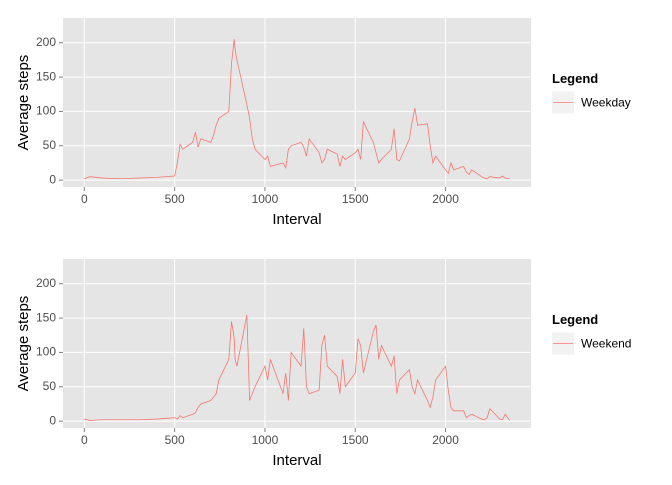 The height and width of the screenshot is (485, 672). What do you see at coordinates (297, 367) in the screenshot?
I see `data-line` at bounding box center [297, 367].